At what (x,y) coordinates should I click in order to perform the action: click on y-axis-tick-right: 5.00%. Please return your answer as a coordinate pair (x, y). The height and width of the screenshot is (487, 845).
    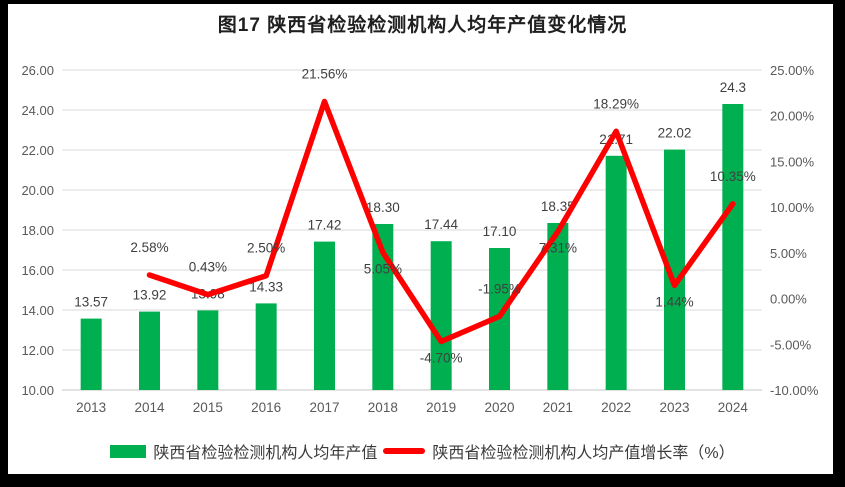
    Looking at the image, I should click on (788, 253).